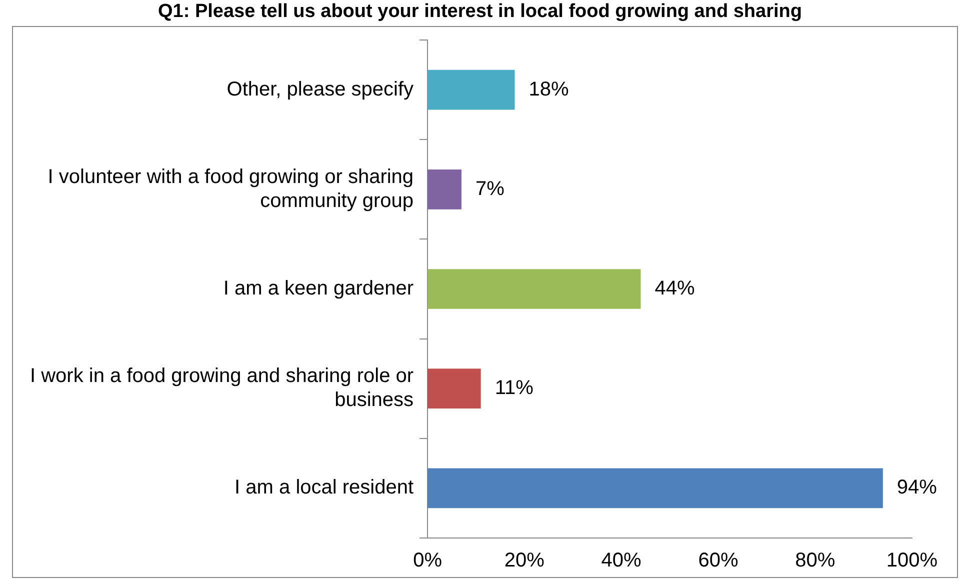  Describe the element at coordinates (231, 189) in the screenshot. I see `y-tick-label: I volunteer with a food growing or sharing community group` at that location.